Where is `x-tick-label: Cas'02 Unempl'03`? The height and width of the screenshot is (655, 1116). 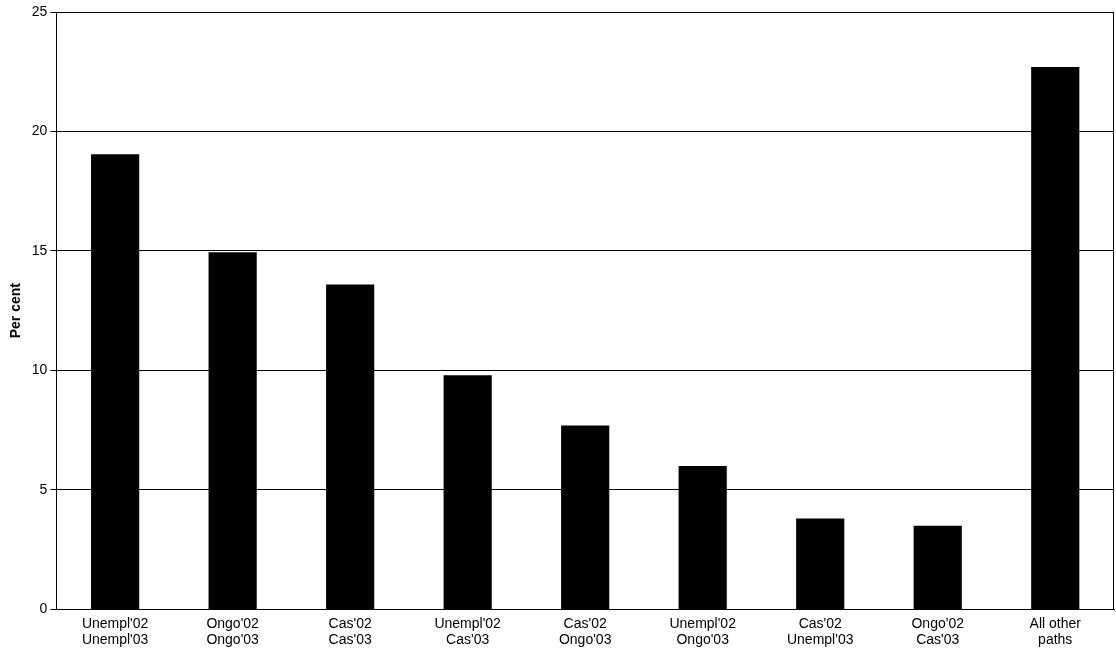
x-tick-label: Cas'02 Unempl'03 is located at coordinates (820, 631).